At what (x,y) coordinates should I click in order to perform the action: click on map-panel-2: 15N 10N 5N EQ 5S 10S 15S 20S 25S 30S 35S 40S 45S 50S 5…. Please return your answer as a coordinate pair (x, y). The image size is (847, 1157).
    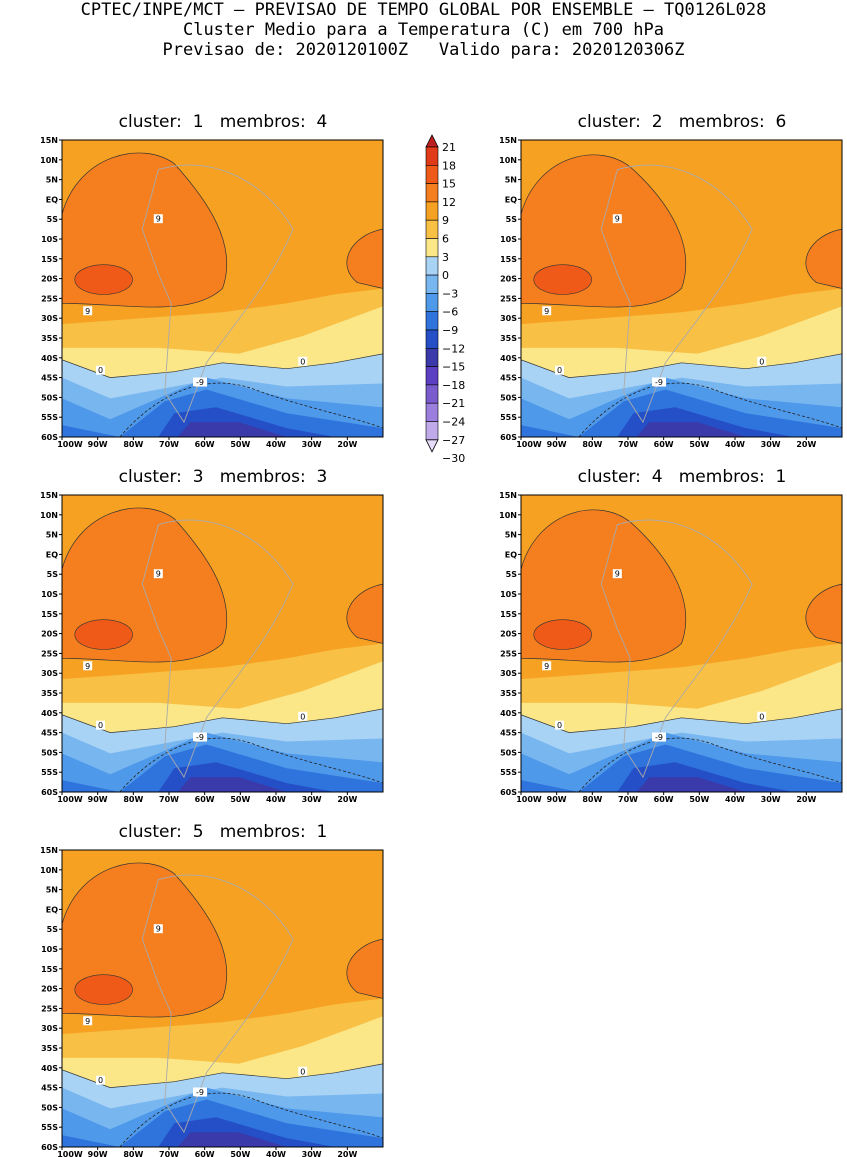
    Looking at the image, I should click on (671, 292).